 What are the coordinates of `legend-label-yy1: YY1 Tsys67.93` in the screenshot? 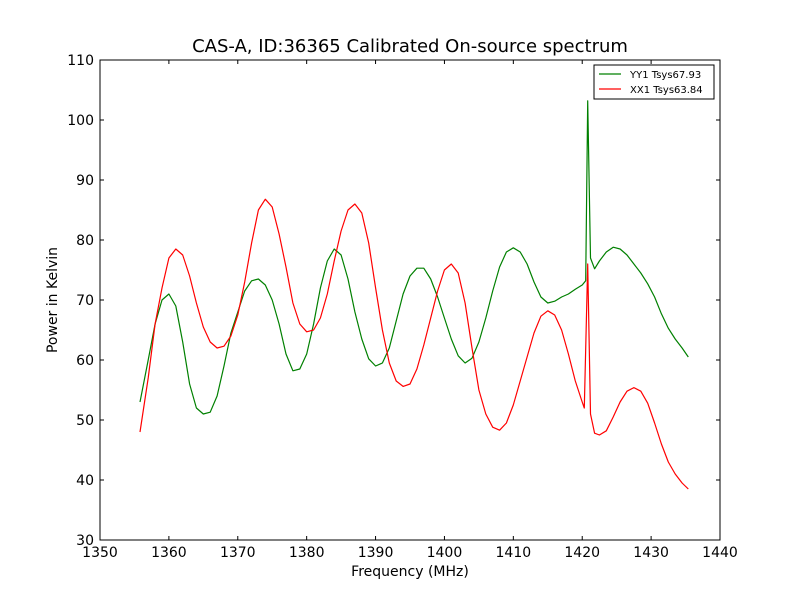 It's located at (665, 75).